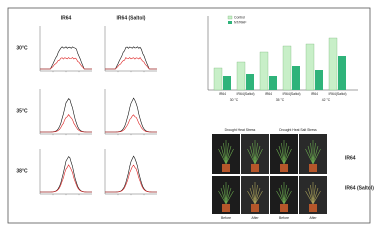 This screenshot has height=240, width=378. Describe the element at coordinates (240, 22) in the screenshot. I see `legend-label: NT/RHF` at that location.